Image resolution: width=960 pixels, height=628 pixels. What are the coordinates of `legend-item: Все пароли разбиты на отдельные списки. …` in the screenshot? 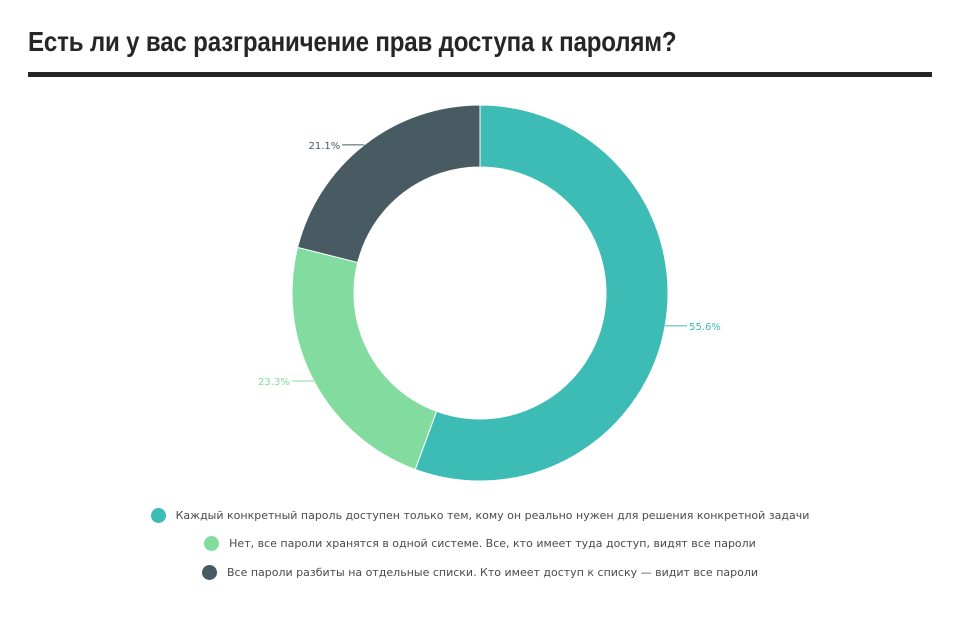 It's located at (480, 572).